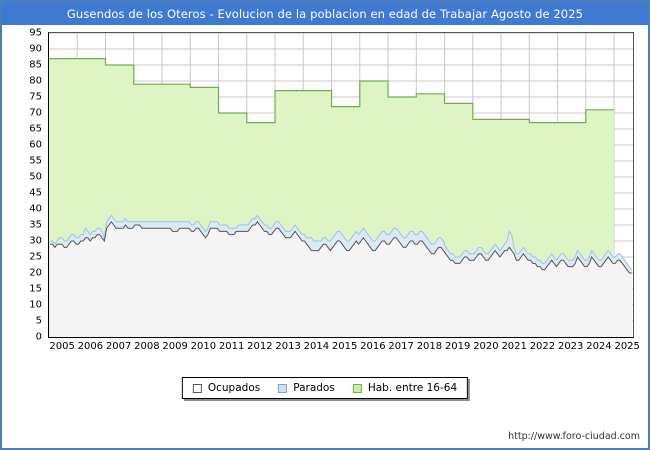  I want to click on source-url: http://www.foro-ciudad.com, so click(574, 436).